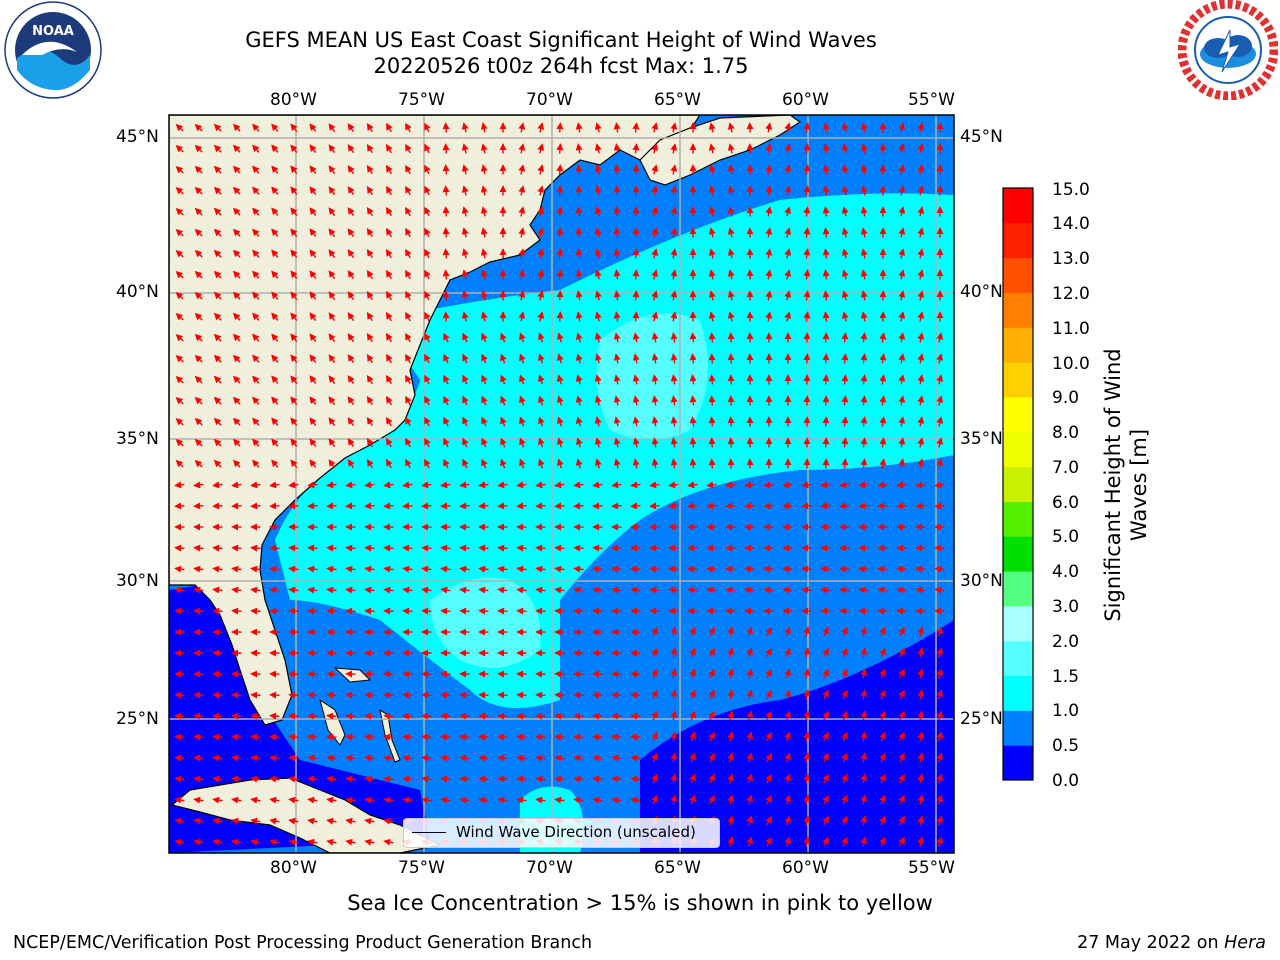  Describe the element at coordinates (981, 581) in the screenshot. I see `lat-tick-right-30n: 30°N` at that location.